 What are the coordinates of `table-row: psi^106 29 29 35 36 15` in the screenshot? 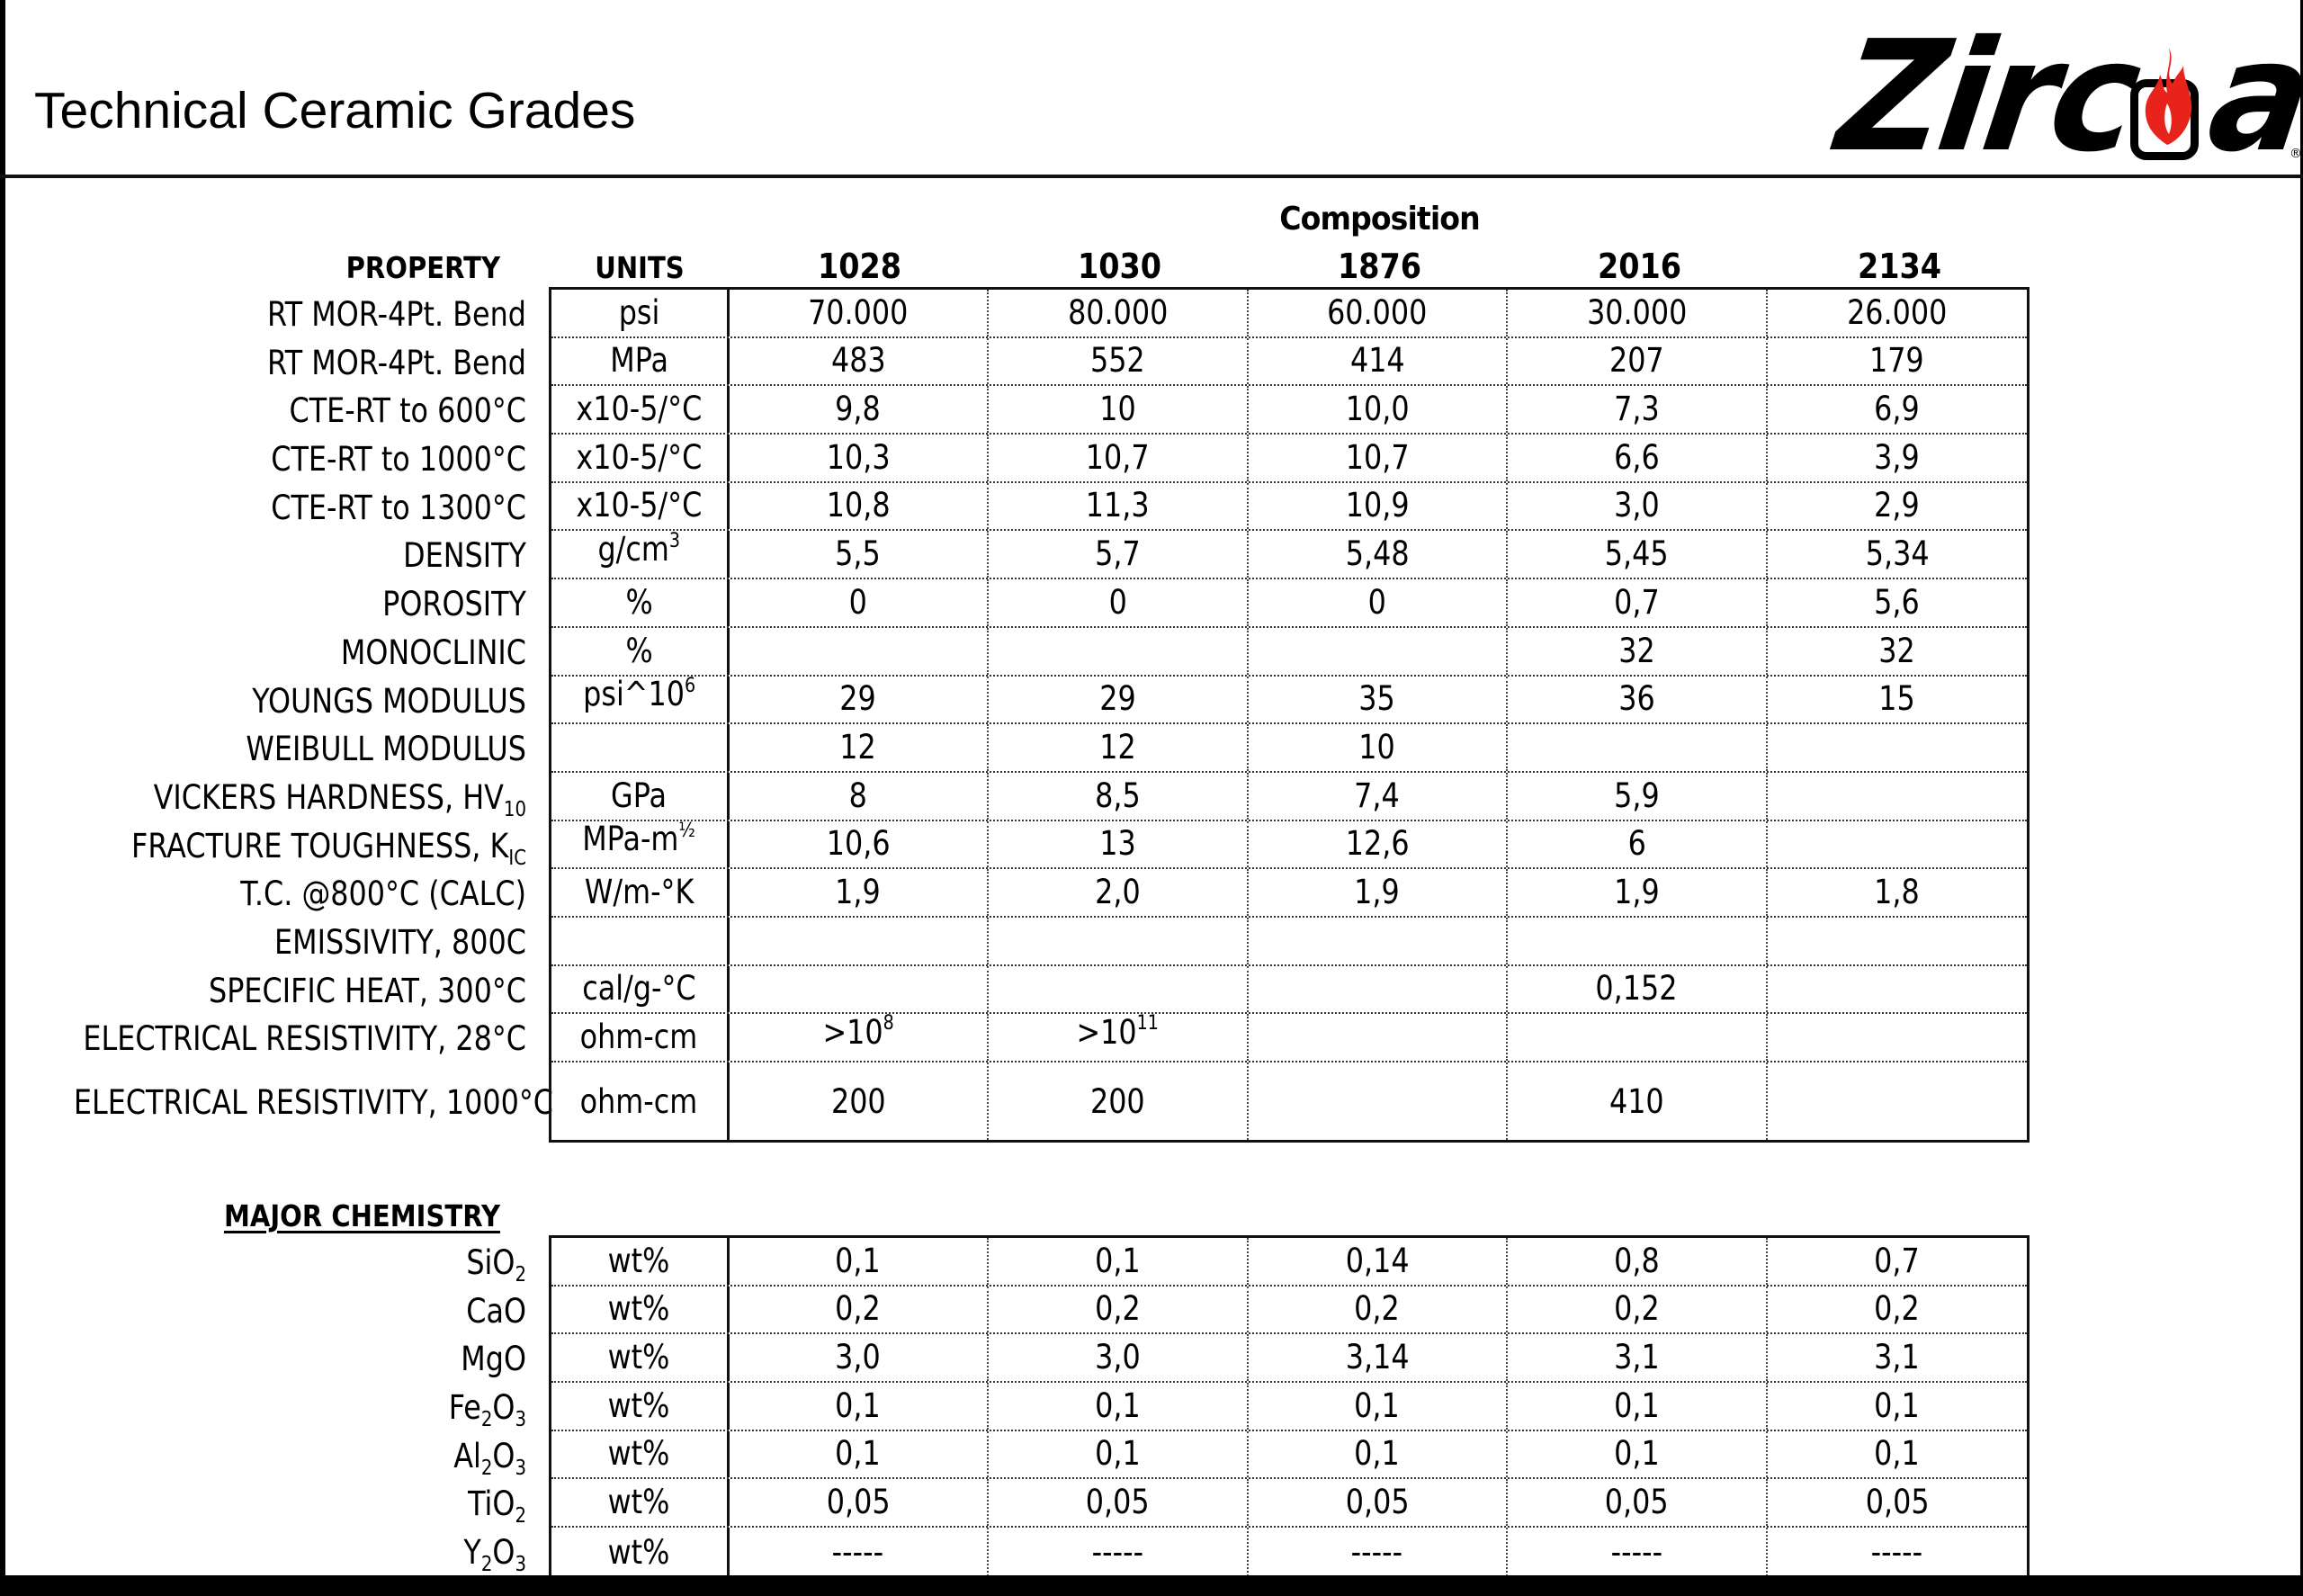 It's located at (1289, 699).